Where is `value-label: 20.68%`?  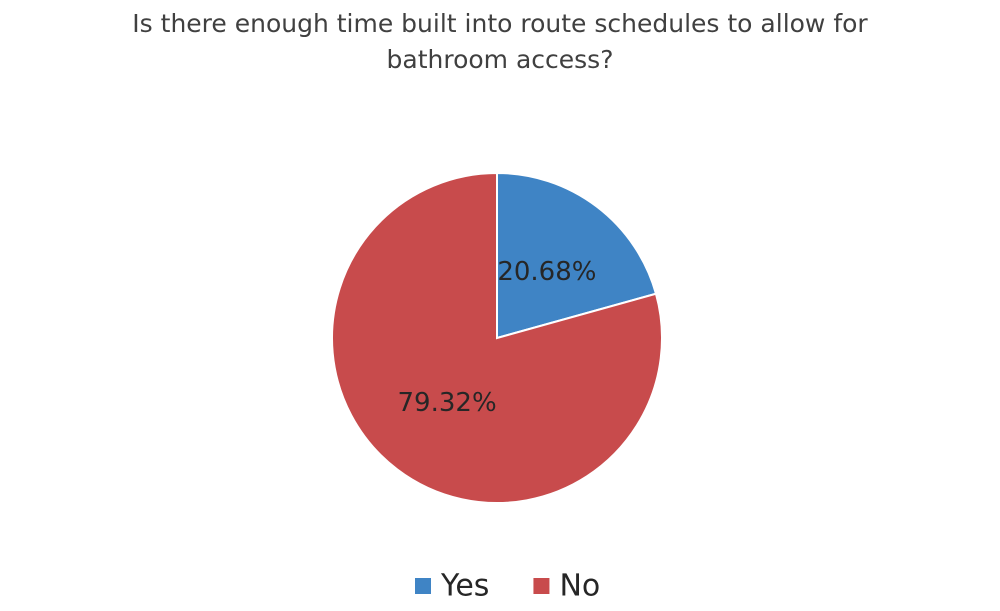 value-label: 20.68% is located at coordinates (546, 272).